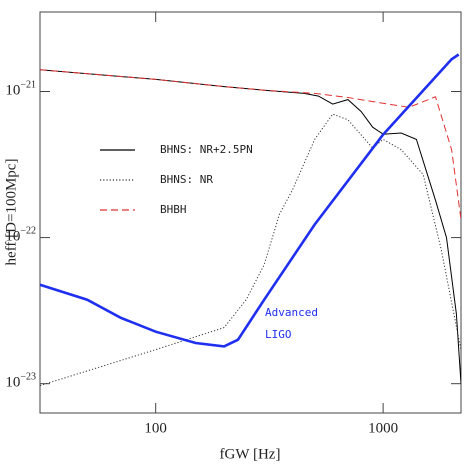  I want to click on y-tick-label: 10−23, so click(20, 381).